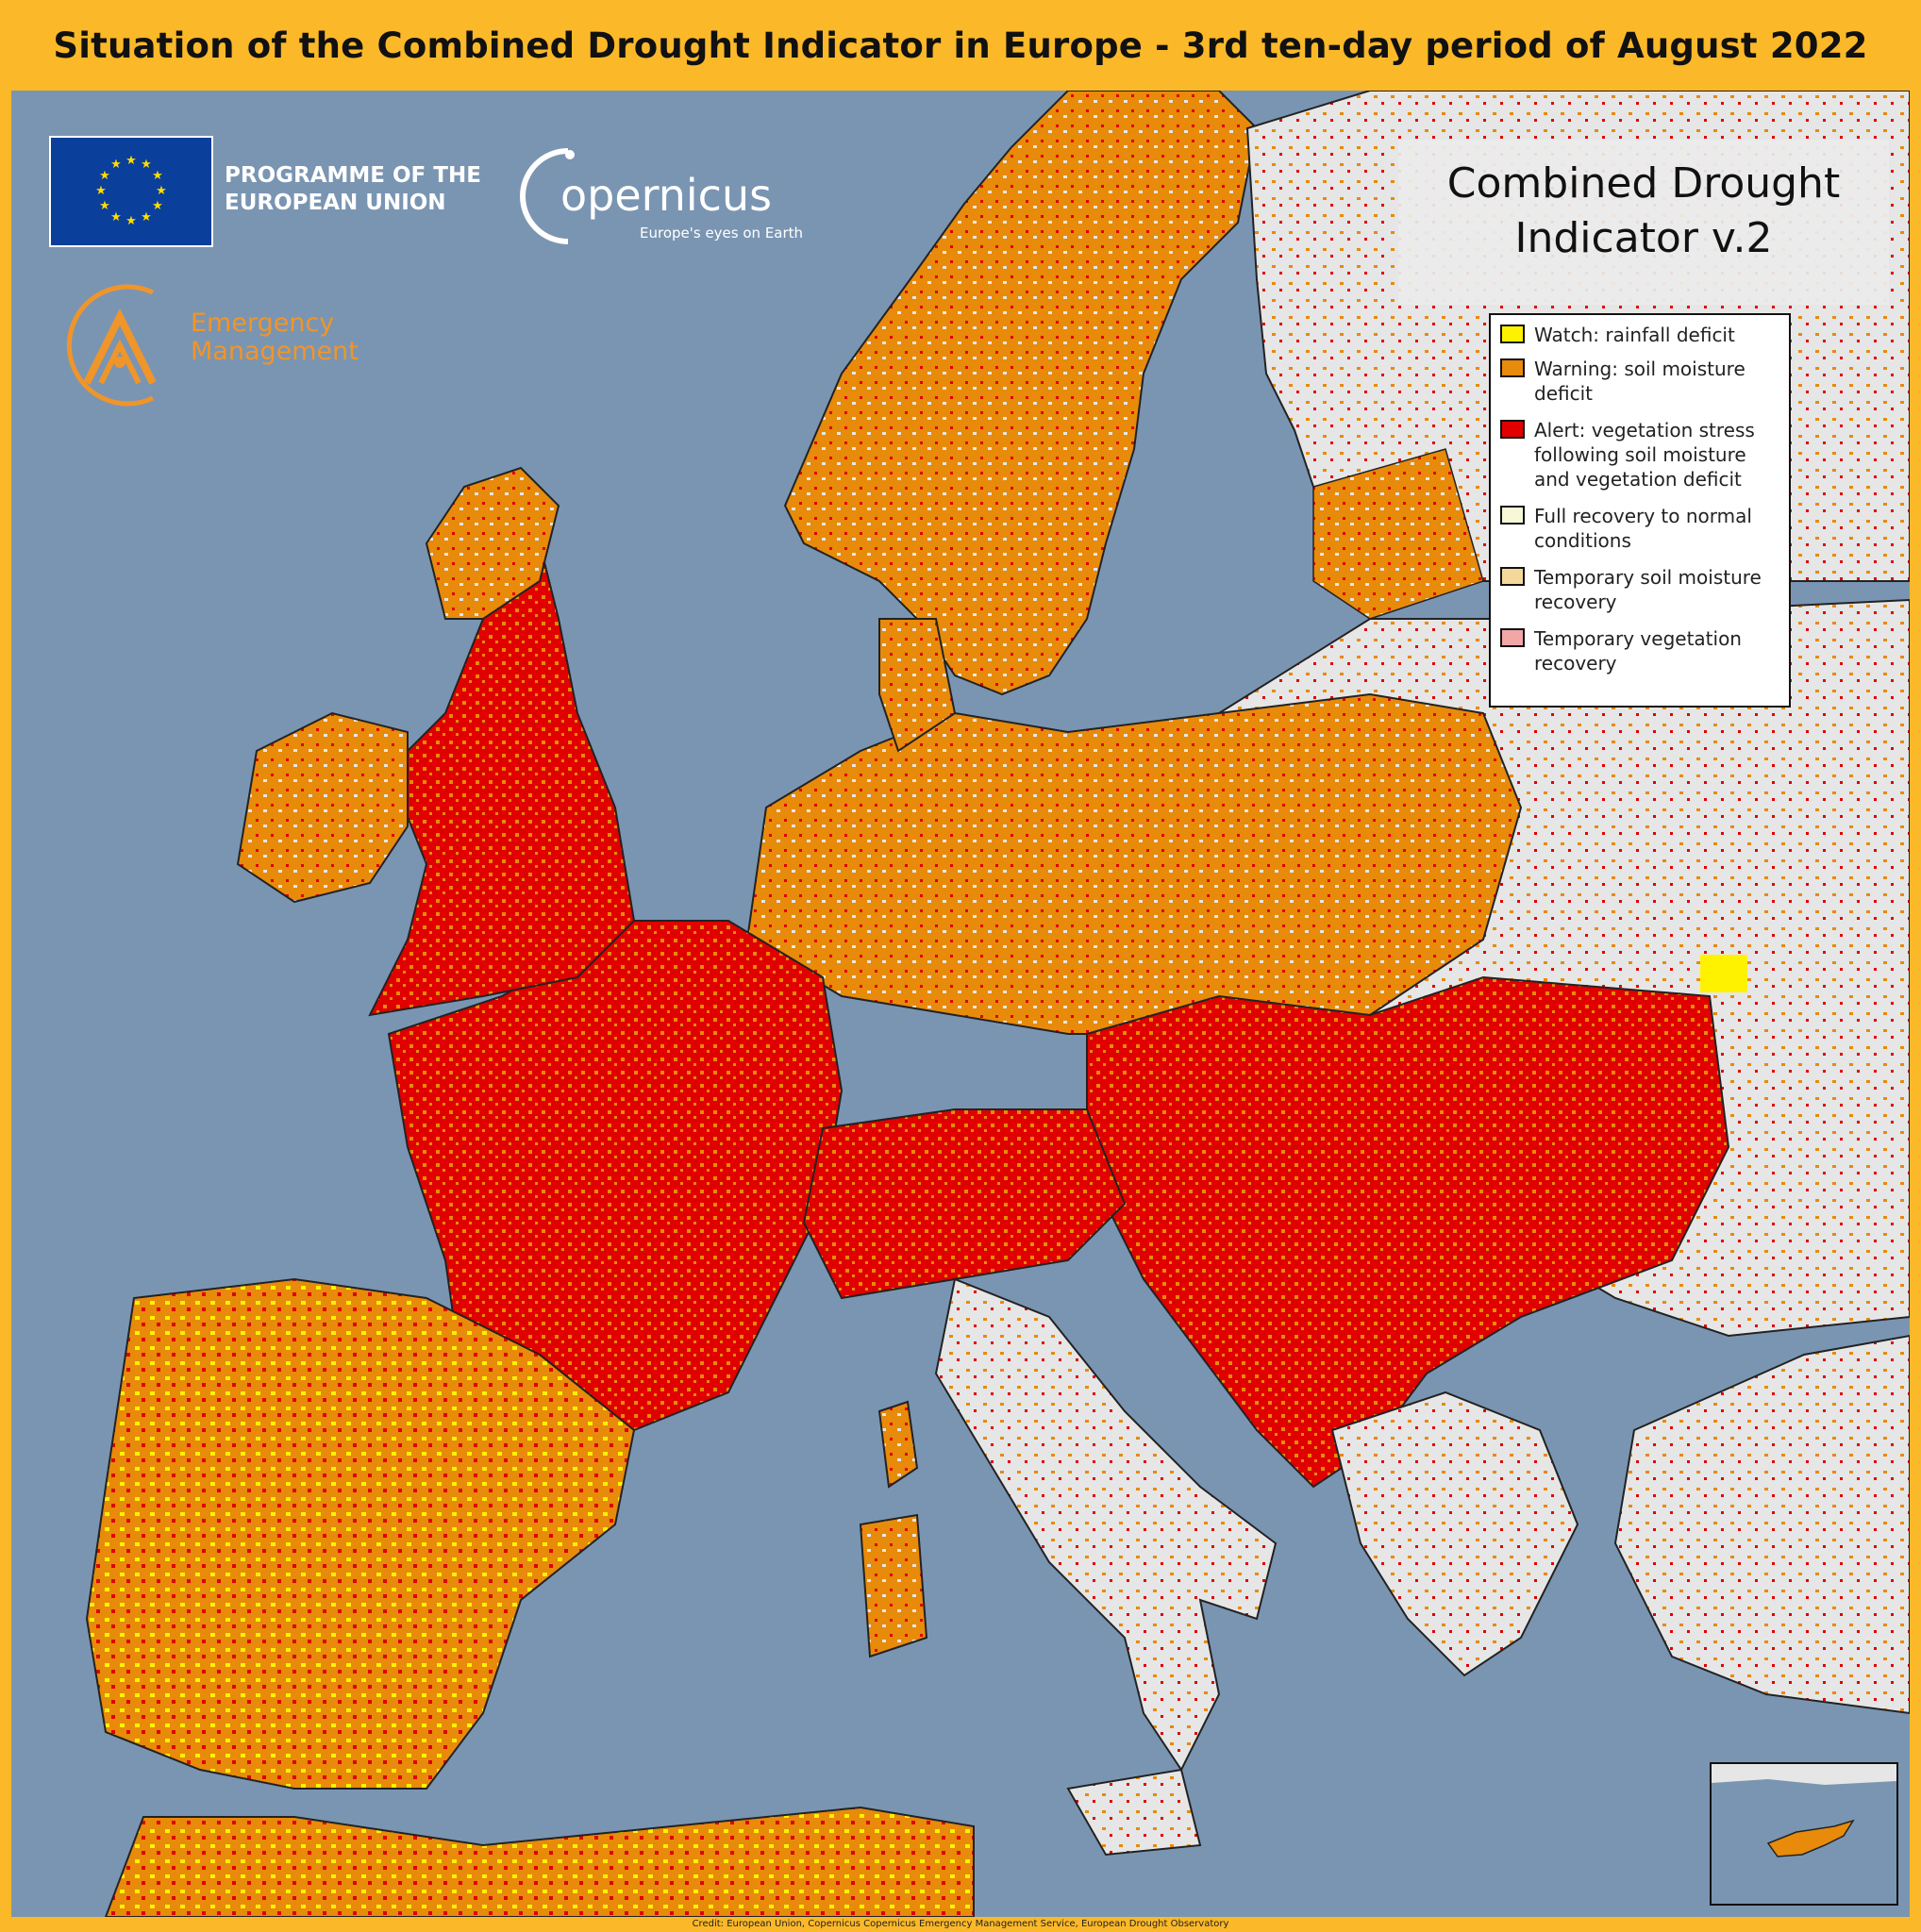  Describe the element at coordinates (353, 175) in the screenshot. I see `eu-programme-line1: PROGRAMME OF THE` at that location.